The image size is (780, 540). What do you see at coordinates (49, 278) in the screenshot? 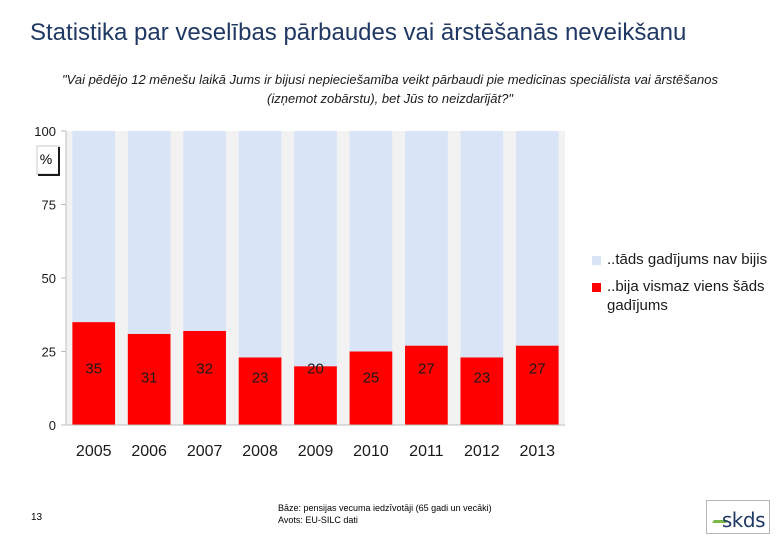
I see `y-tick-label-50: 50` at bounding box center [49, 278].